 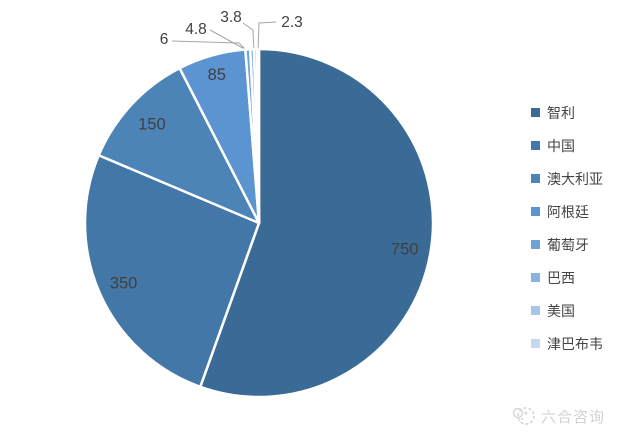 I want to click on watermark: 六合咨询, so click(x=557, y=416).